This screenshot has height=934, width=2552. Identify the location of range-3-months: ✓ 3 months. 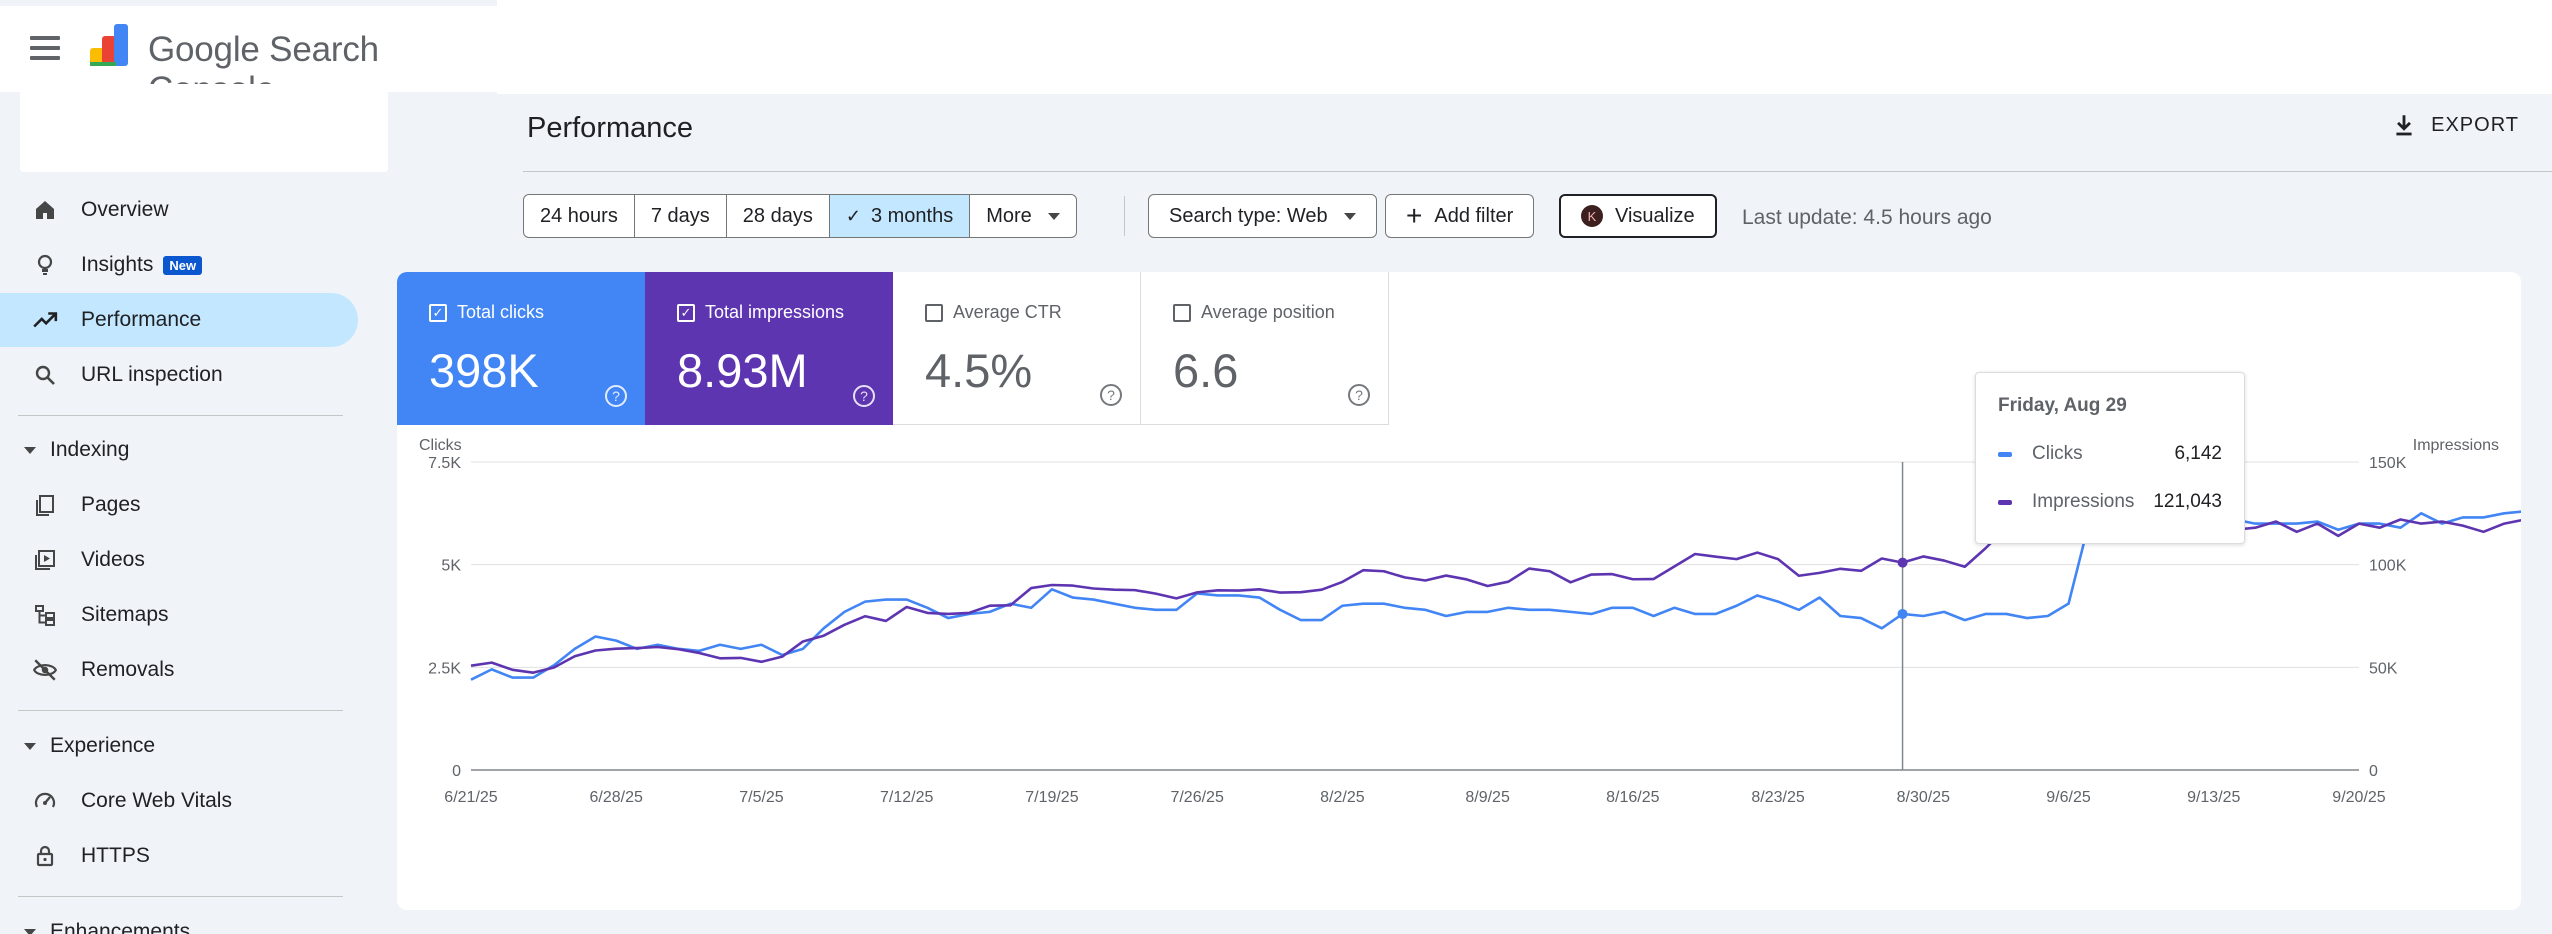
(900, 216).